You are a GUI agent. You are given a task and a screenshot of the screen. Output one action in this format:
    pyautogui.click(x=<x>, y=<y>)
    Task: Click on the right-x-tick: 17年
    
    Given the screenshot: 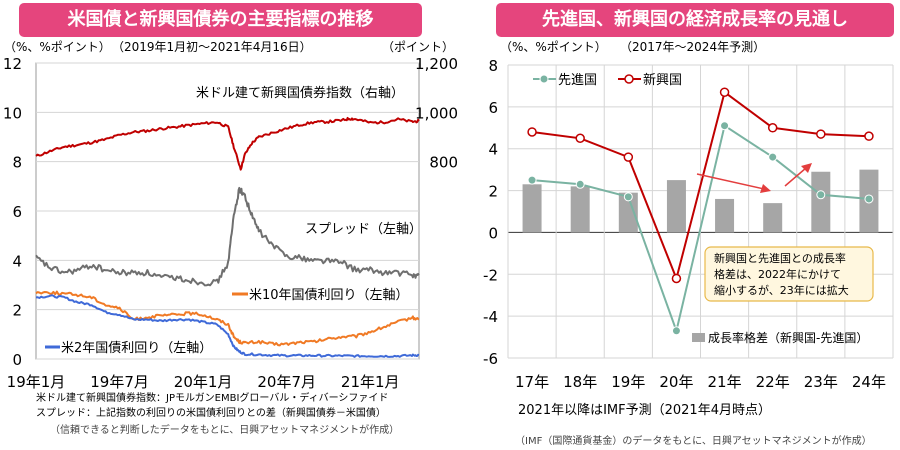 What is the action you would take?
    pyautogui.click(x=532, y=382)
    